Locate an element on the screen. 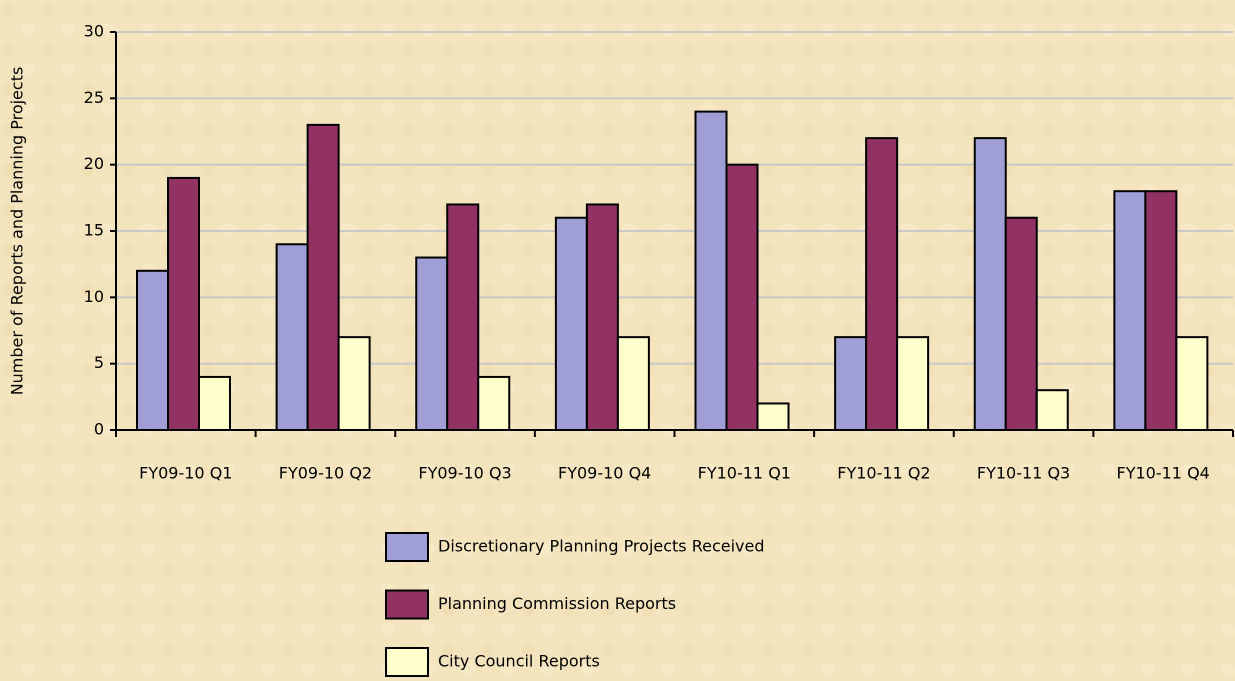  x-tick-label: FY09-10 Q3 is located at coordinates (464, 473).